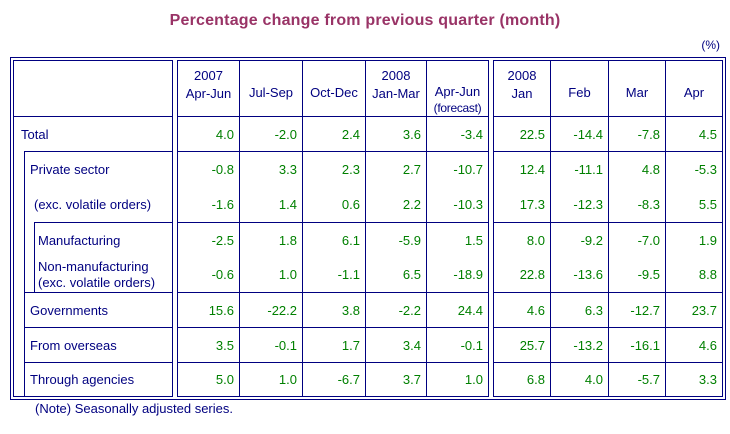 This screenshot has height=434, width=730. What do you see at coordinates (522, 93) in the screenshot?
I see `header-period: Jan` at bounding box center [522, 93].